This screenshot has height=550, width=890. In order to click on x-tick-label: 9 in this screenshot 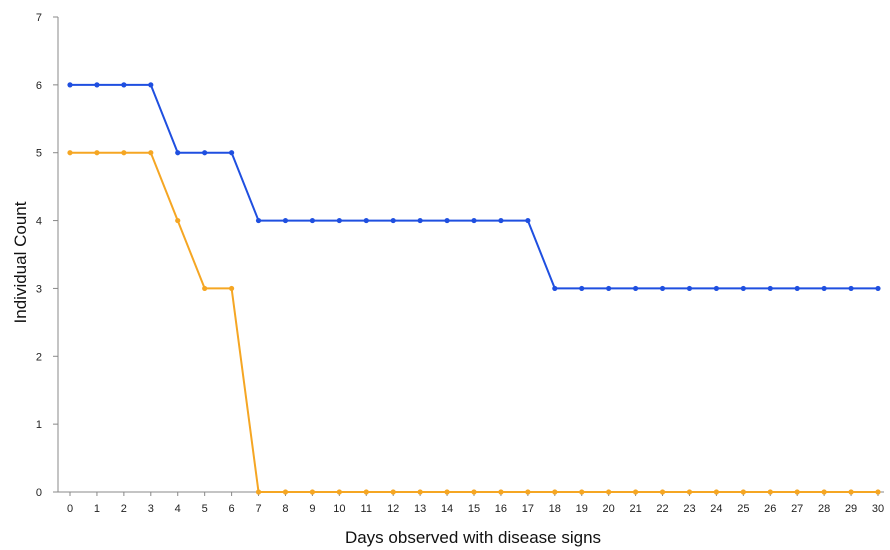, I will do `click(312, 509)`.